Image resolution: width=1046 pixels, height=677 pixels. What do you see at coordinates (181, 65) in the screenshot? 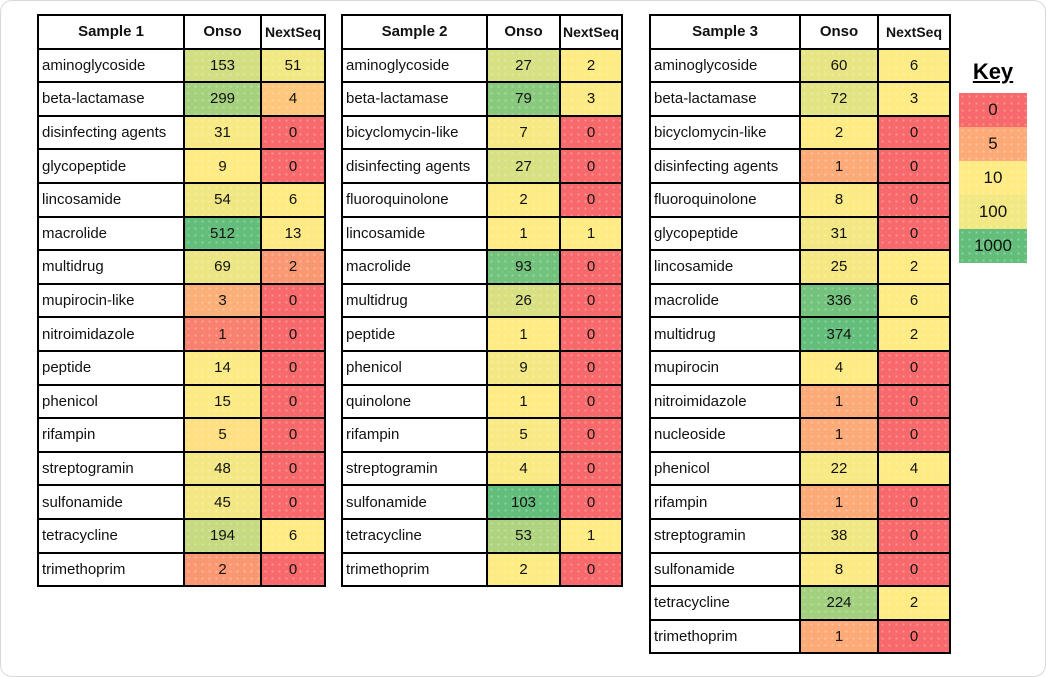
I see `table-row: aminoglycoside 153 51` at bounding box center [181, 65].